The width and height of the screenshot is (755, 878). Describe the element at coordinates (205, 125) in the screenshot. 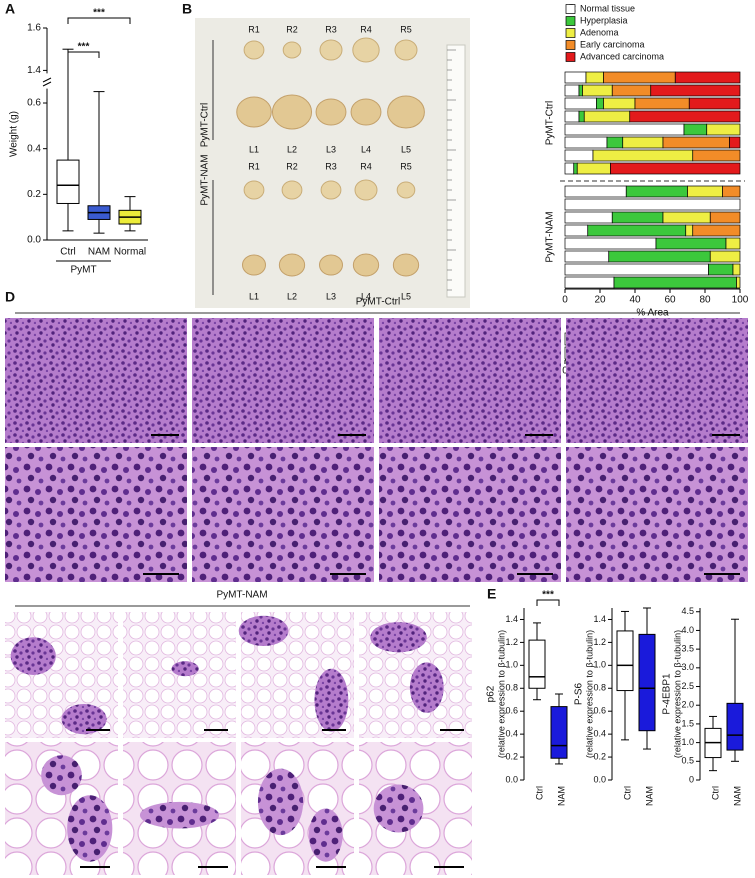

I see `row-label: PyMT-Ctrl` at that location.